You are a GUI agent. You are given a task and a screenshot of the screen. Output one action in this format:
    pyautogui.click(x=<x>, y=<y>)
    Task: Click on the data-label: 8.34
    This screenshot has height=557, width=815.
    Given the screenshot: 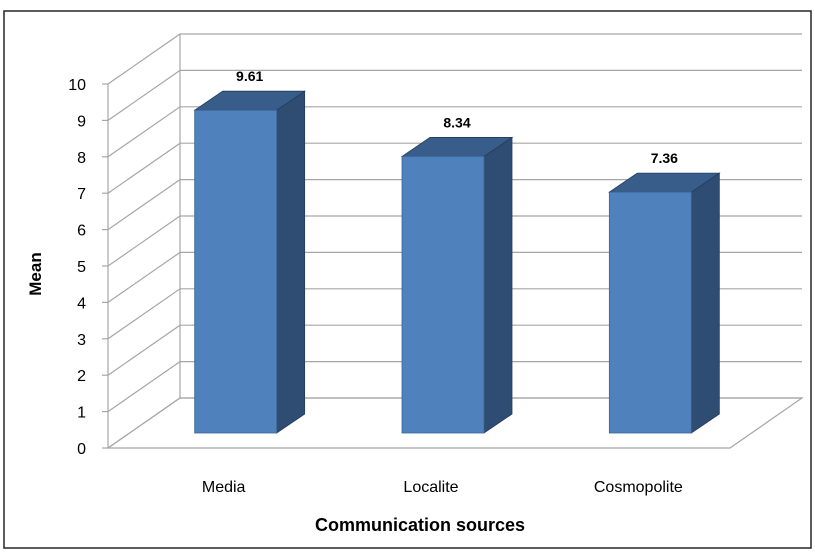 What is the action you would take?
    pyautogui.click(x=456, y=122)
    